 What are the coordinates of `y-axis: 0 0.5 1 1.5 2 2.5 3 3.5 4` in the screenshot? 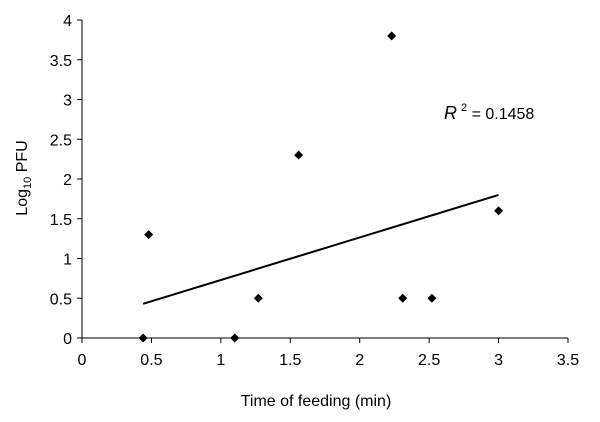 It's located at (66, 180).